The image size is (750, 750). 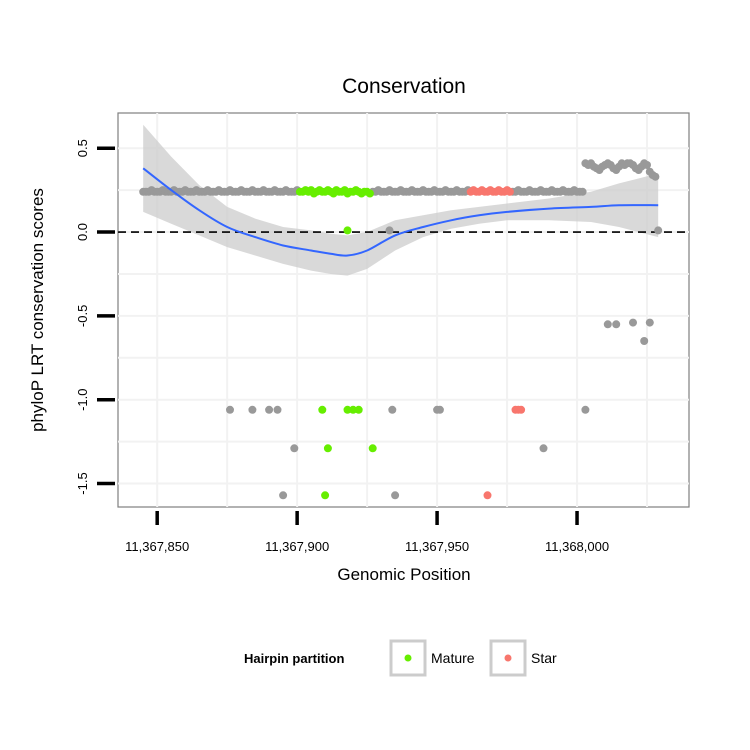 I want to click on x-axis-label: Genomic Position, so click(x=403, y=574).